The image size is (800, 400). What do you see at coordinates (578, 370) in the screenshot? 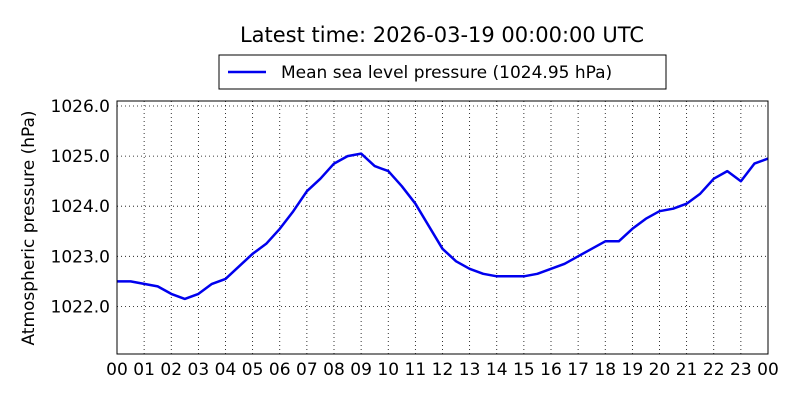
I see `x-tick-label: 17` at bounding box center [578, 370].